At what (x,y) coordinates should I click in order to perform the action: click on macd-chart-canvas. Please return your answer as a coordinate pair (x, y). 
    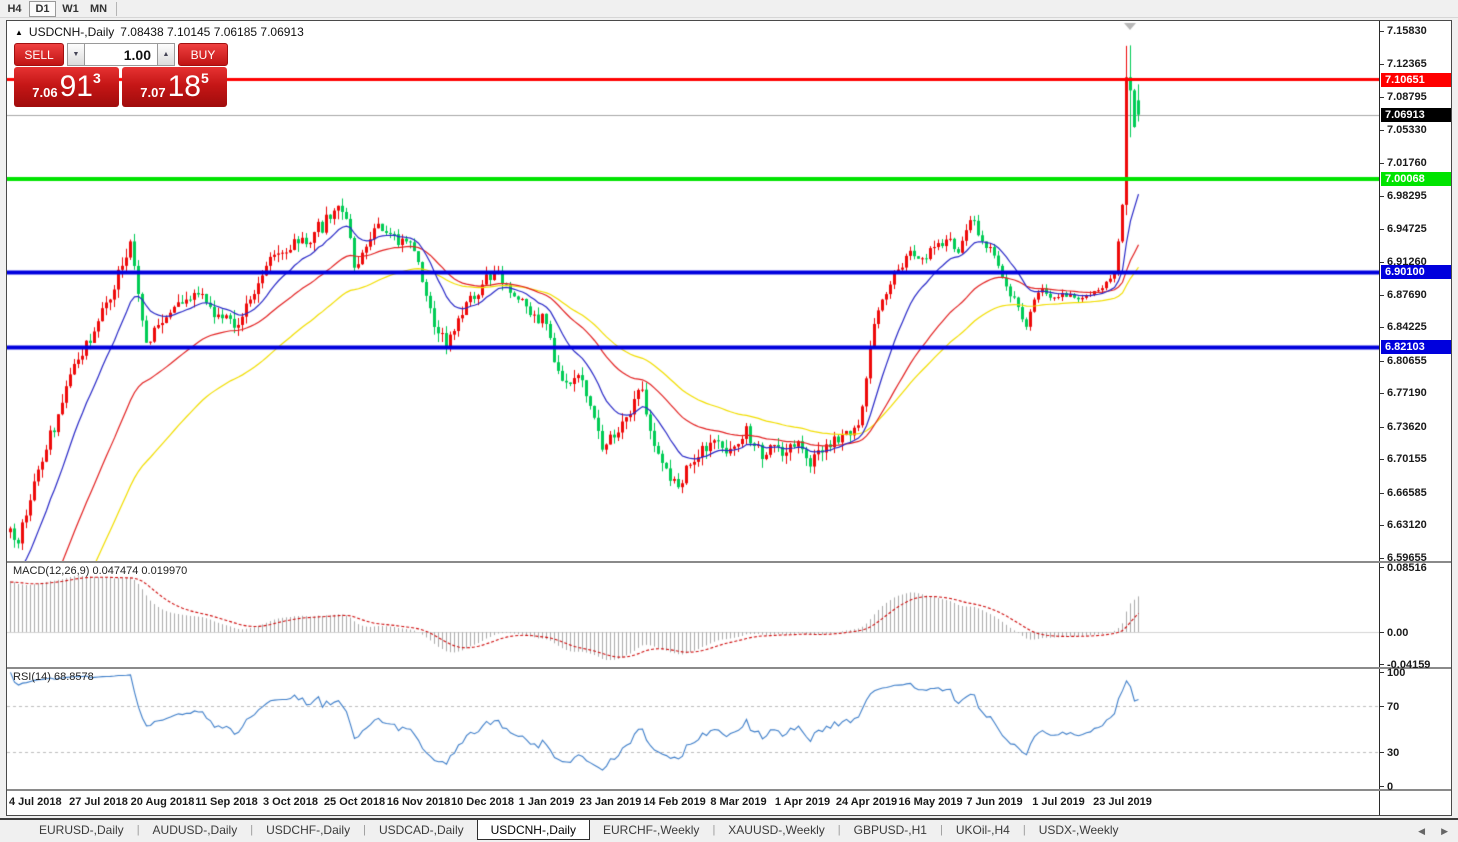
    Looking at the image, I should click on (693, 615).